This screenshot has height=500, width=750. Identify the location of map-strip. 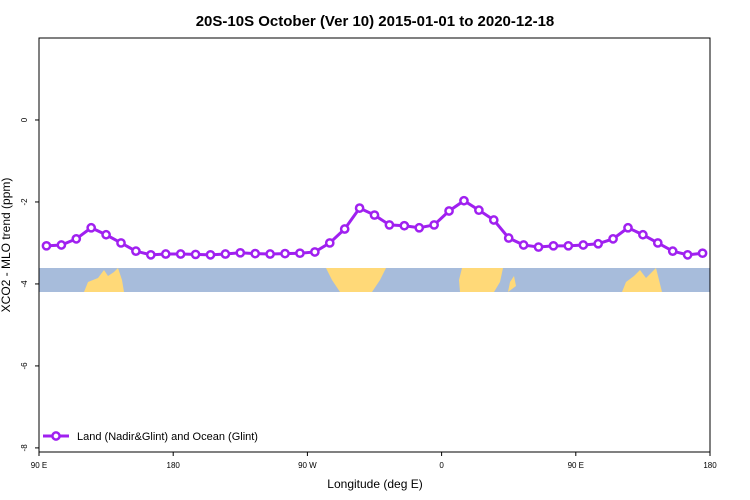
(374, 280).